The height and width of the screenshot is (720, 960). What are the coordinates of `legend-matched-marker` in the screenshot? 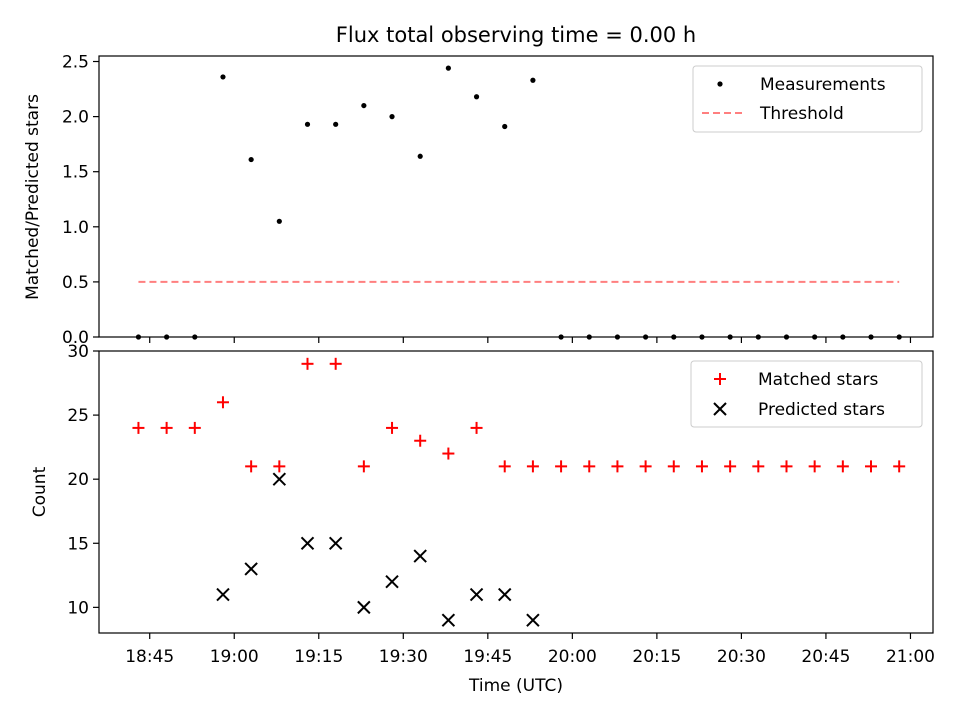 It's located at (720, 379).